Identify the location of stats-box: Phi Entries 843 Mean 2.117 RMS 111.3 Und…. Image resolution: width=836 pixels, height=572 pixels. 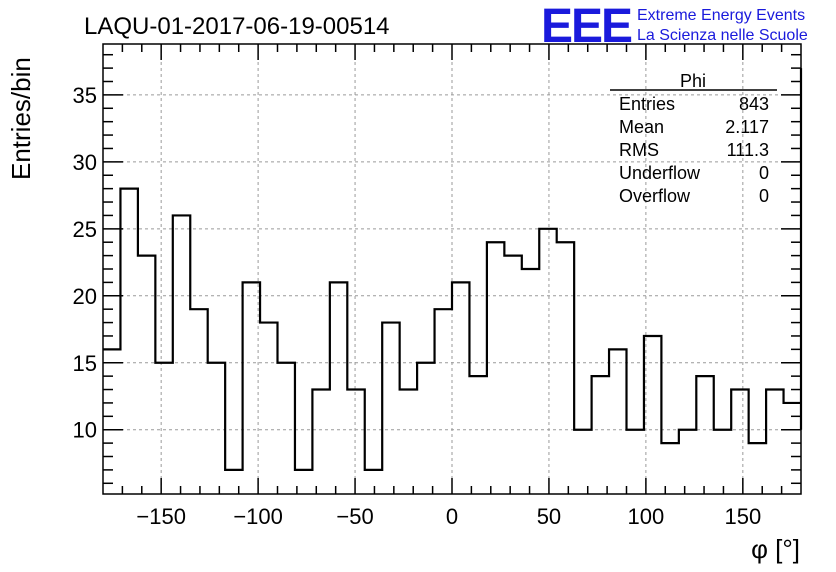
(693, 138).